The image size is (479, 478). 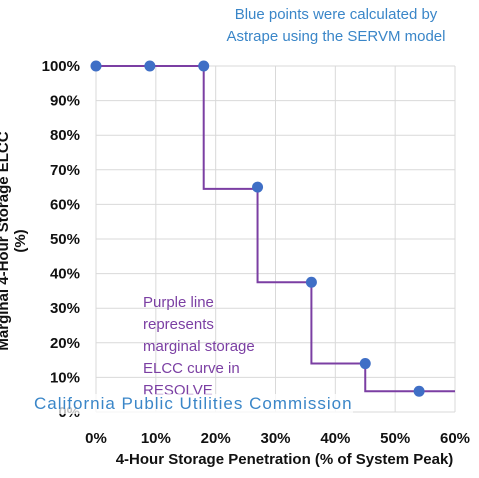 I want to click on purple-note-line-4: ELCC curve in, so click(x=191, y=368).